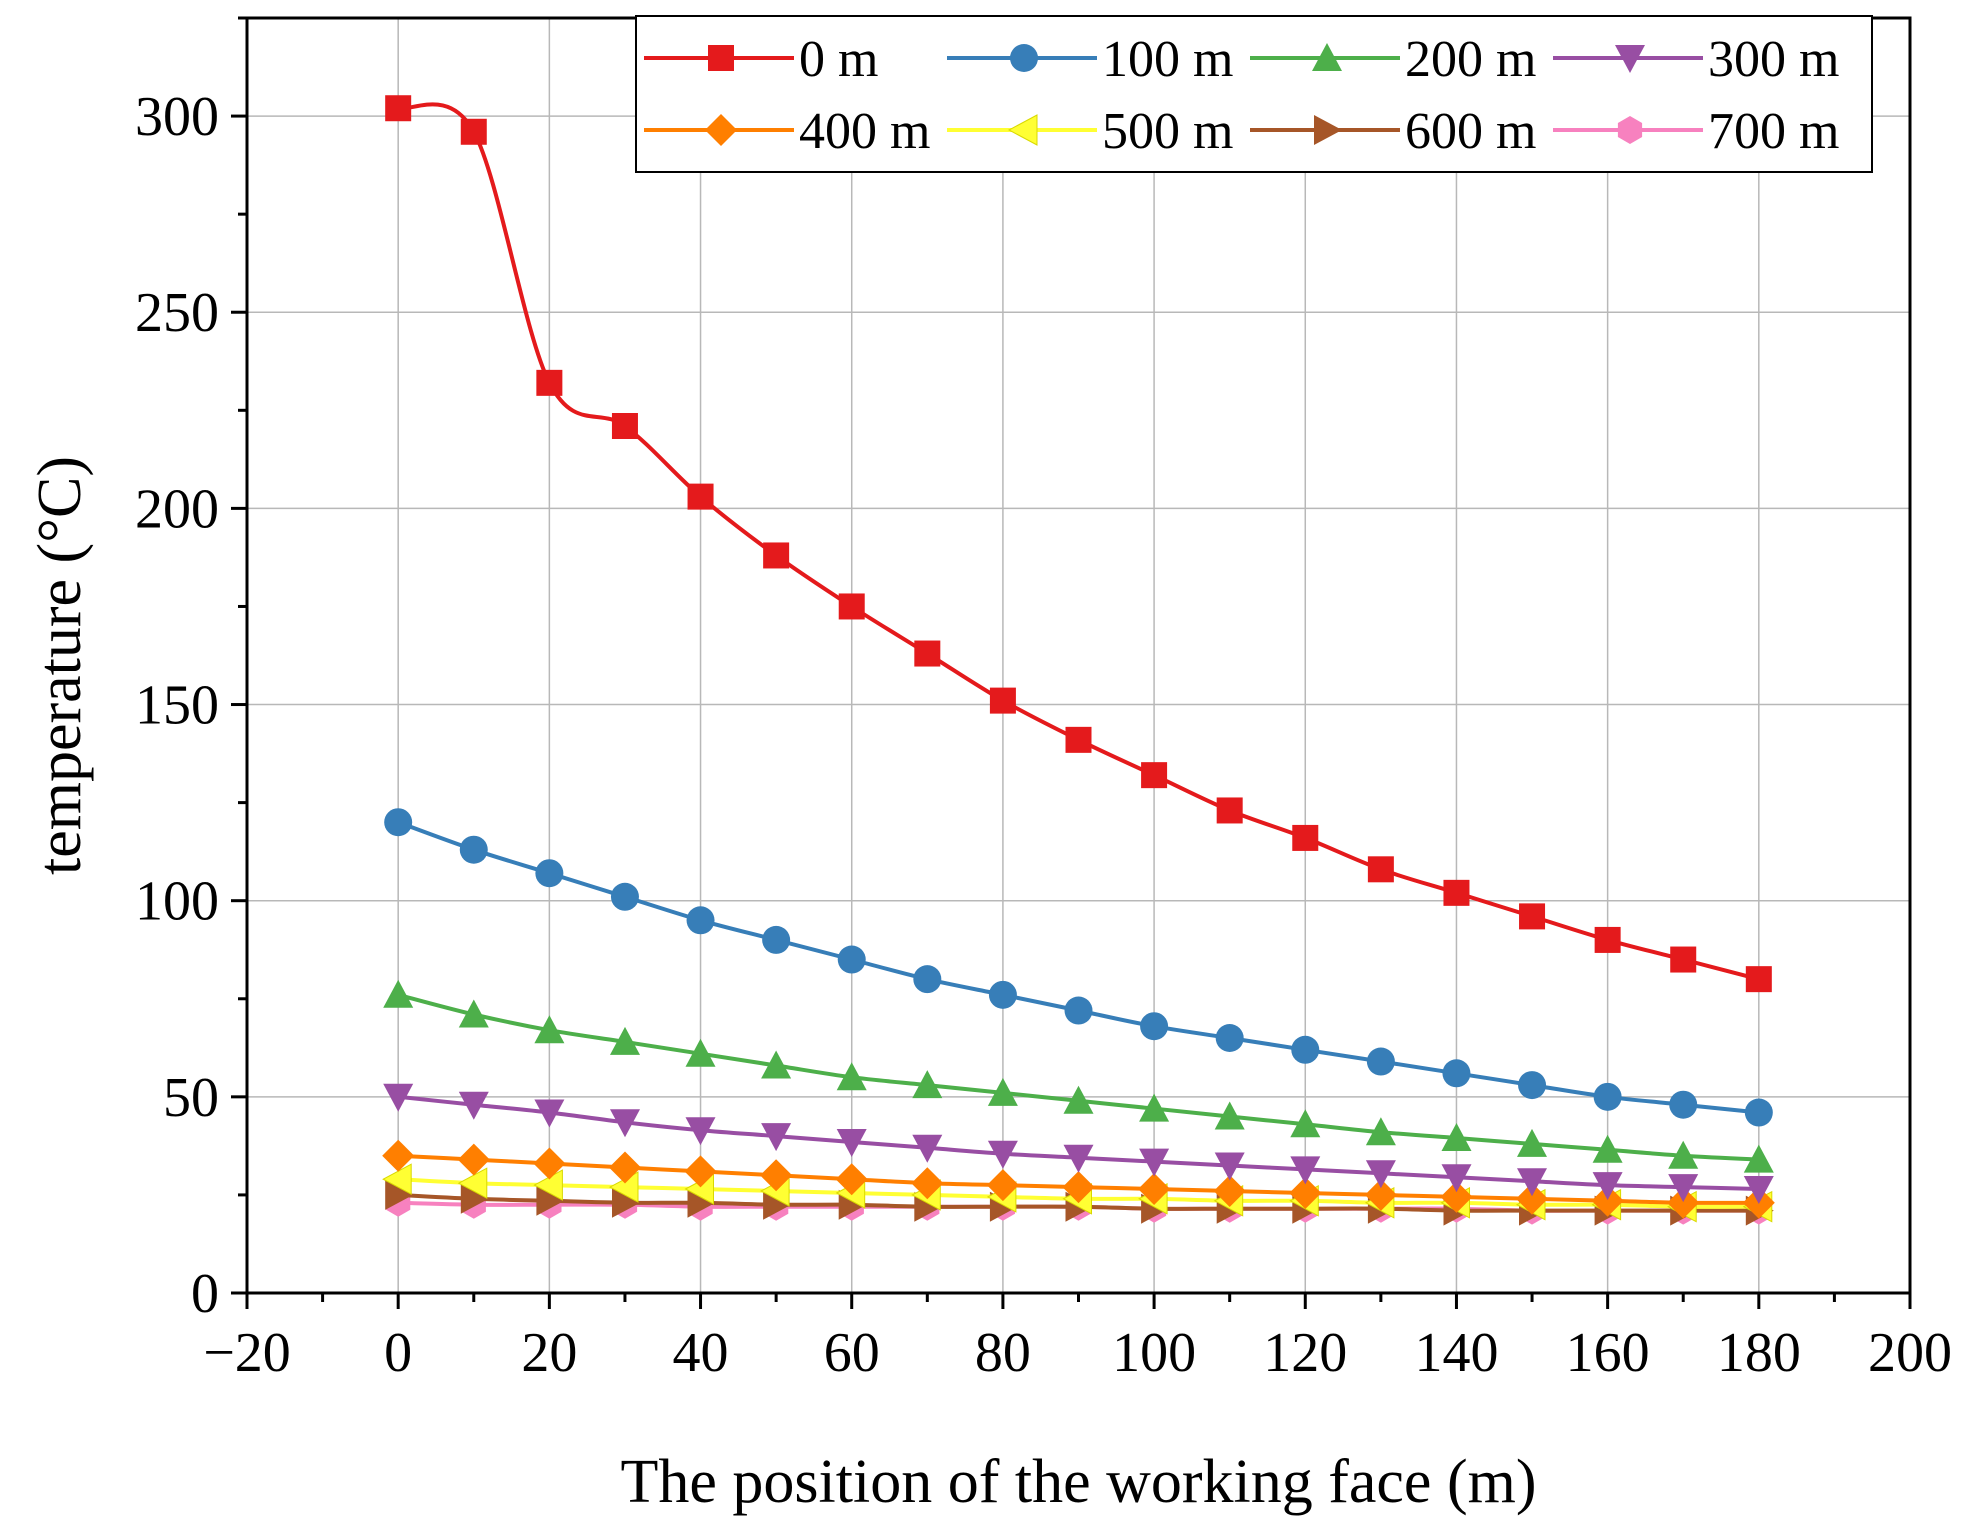 Image resolution: width=1984 pixels, height=1528 pixels. Describe the element at coordinates (1090, 59) in the screenshot. I see `legend-item: 100 m` at that location.